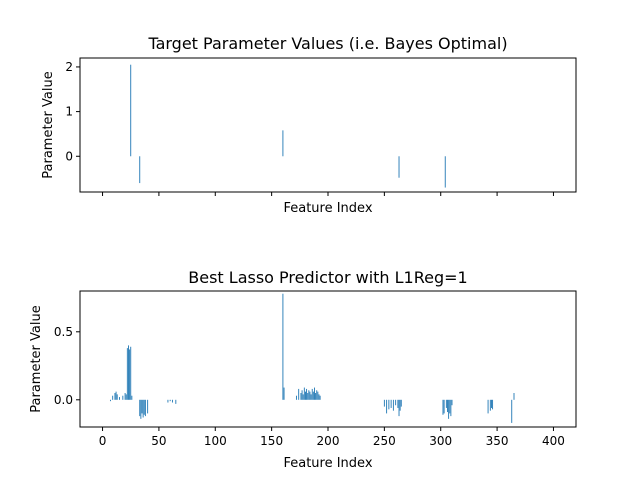 Image resolution: width=640 pixels, height=484 pixels. Describe the element at coordinates (69, 67) in the screenshot. I see `y-tick-label: 2` at that location.